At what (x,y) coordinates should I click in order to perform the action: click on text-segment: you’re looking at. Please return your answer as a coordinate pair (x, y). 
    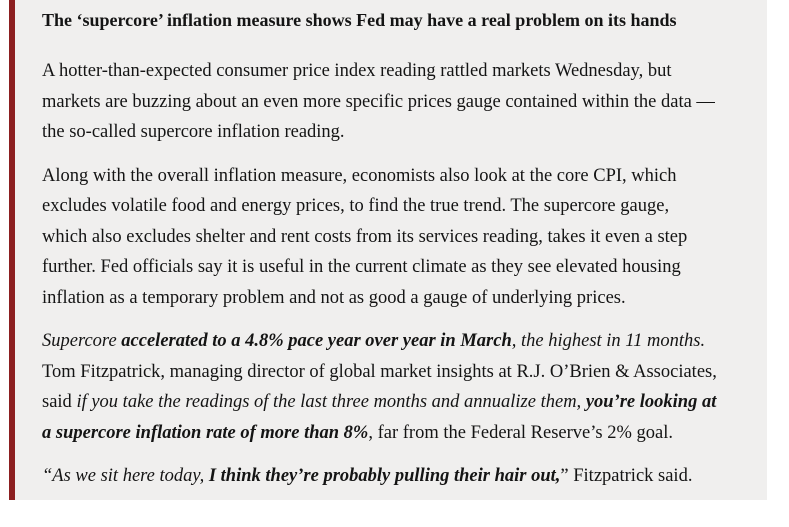
    Looking at the image, I should click on (651, 402).